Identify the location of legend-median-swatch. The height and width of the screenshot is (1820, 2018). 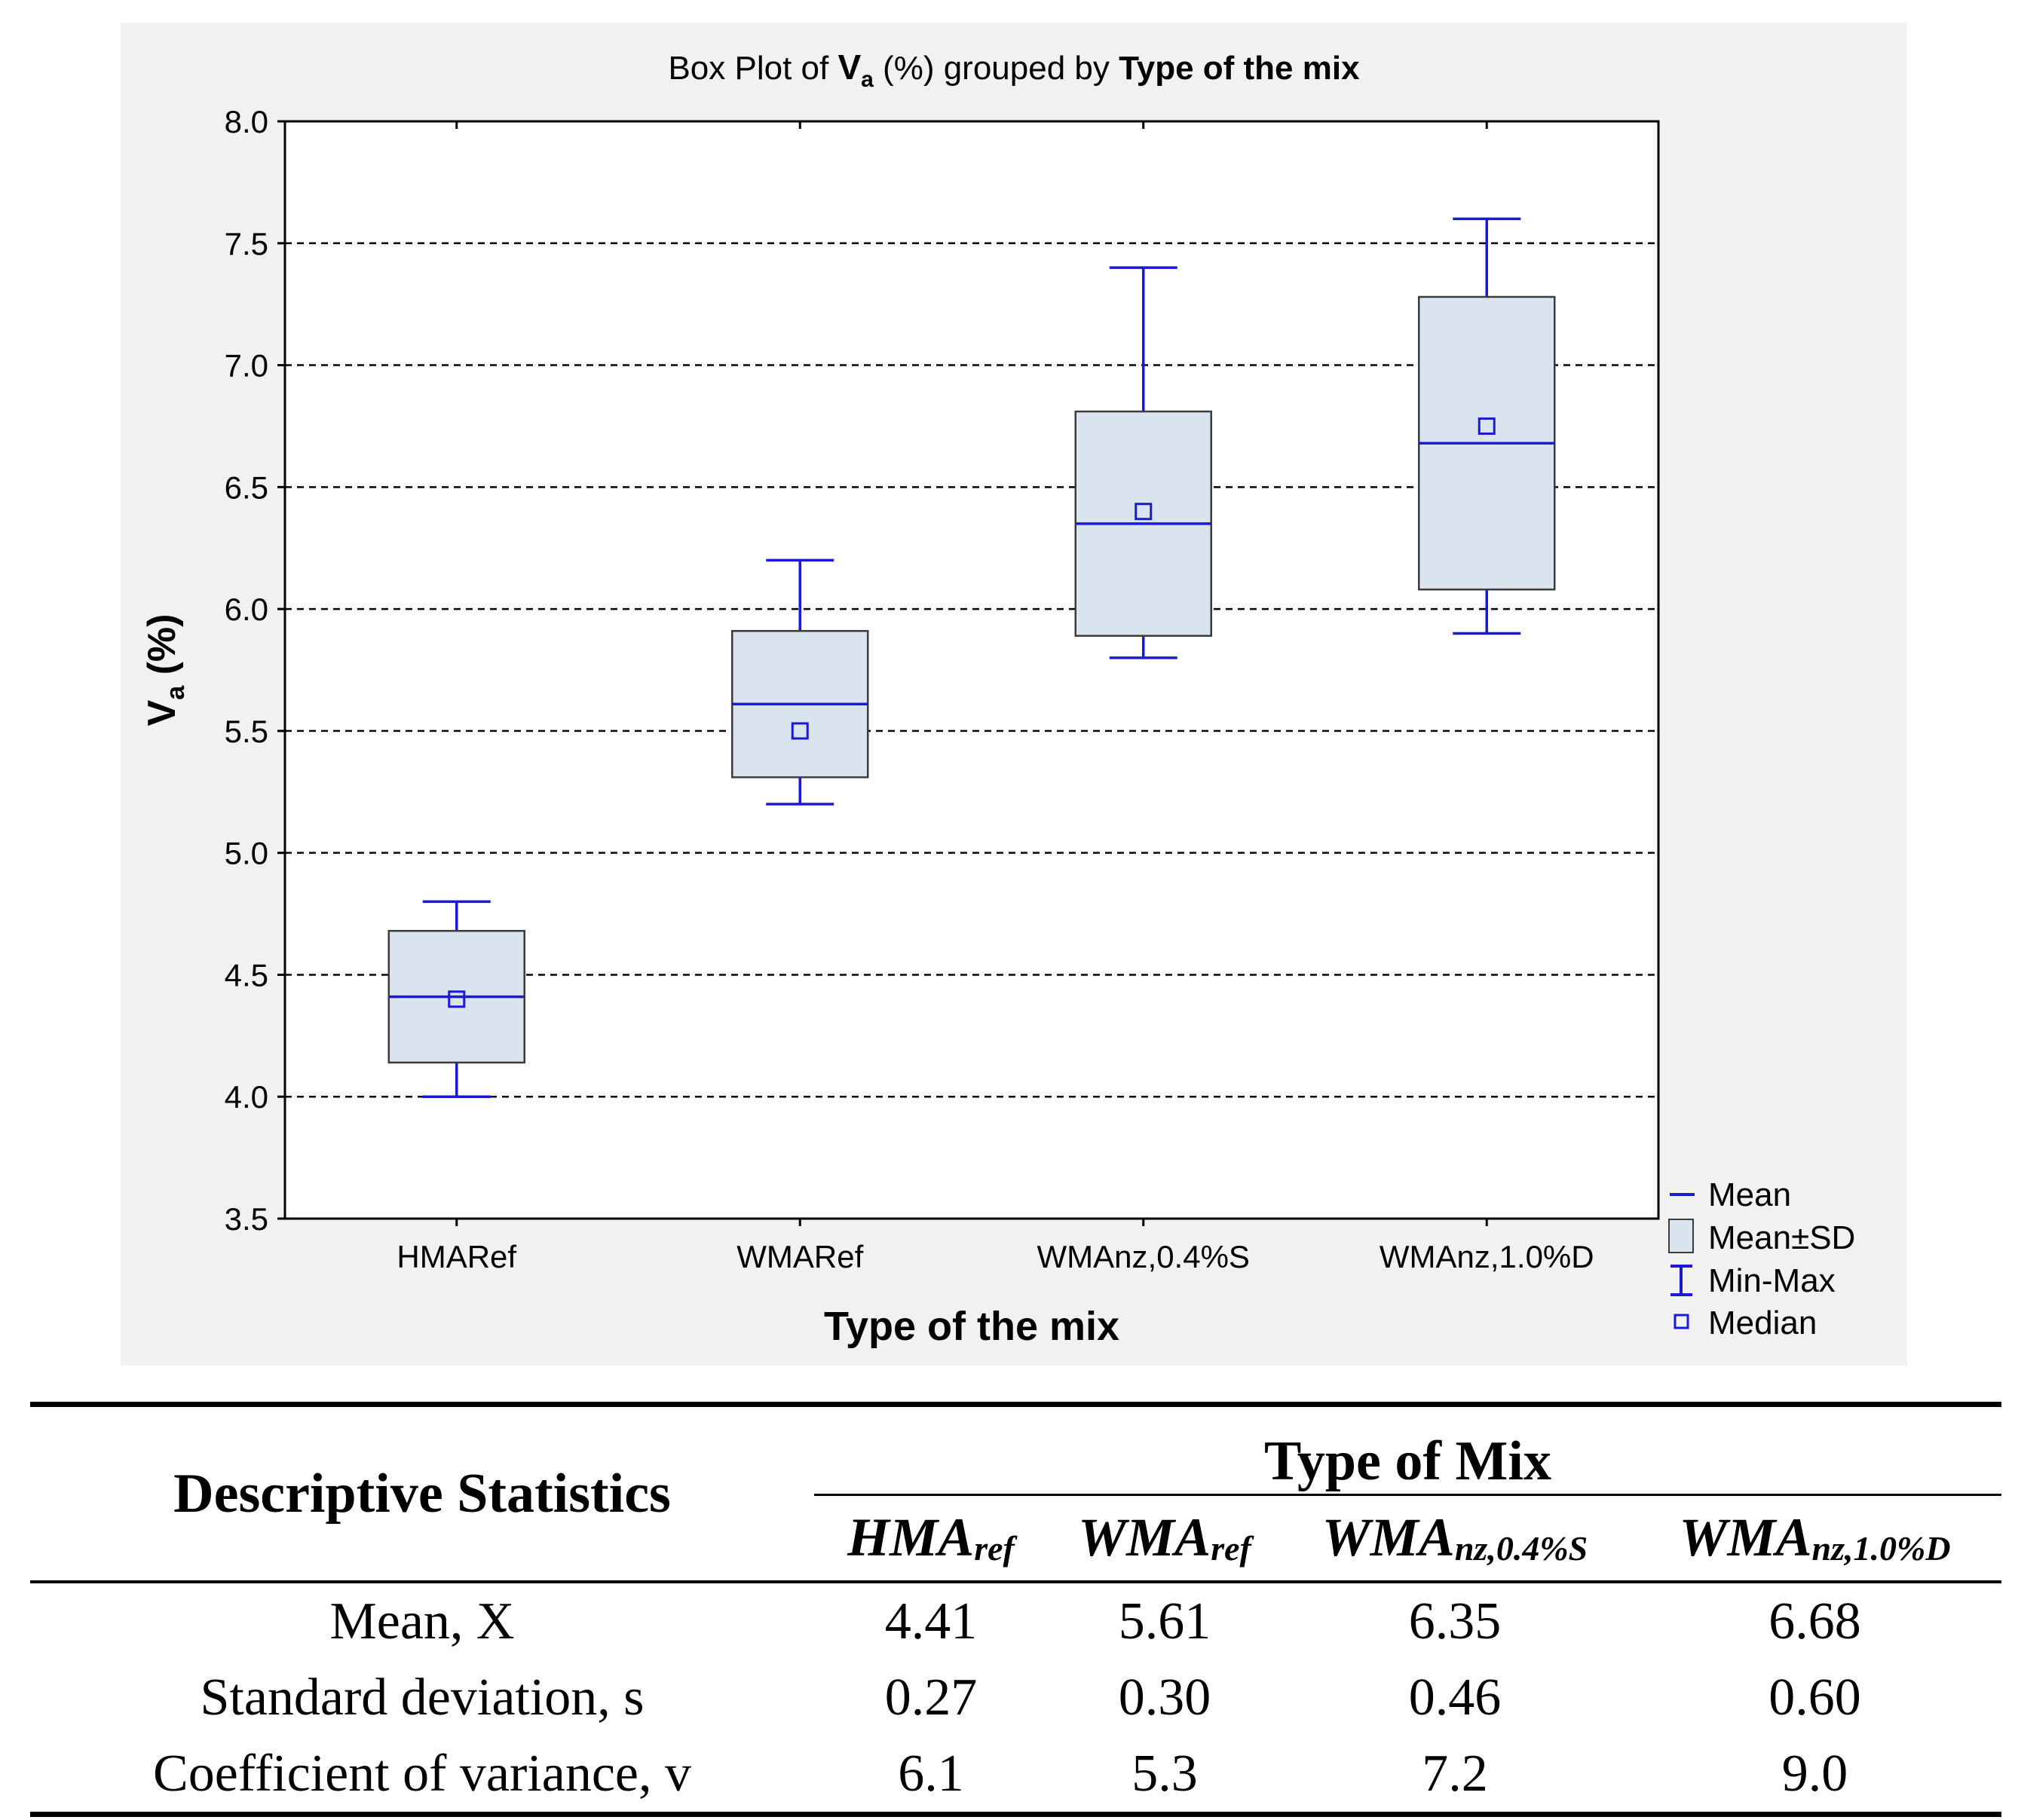
(1681, 1321).